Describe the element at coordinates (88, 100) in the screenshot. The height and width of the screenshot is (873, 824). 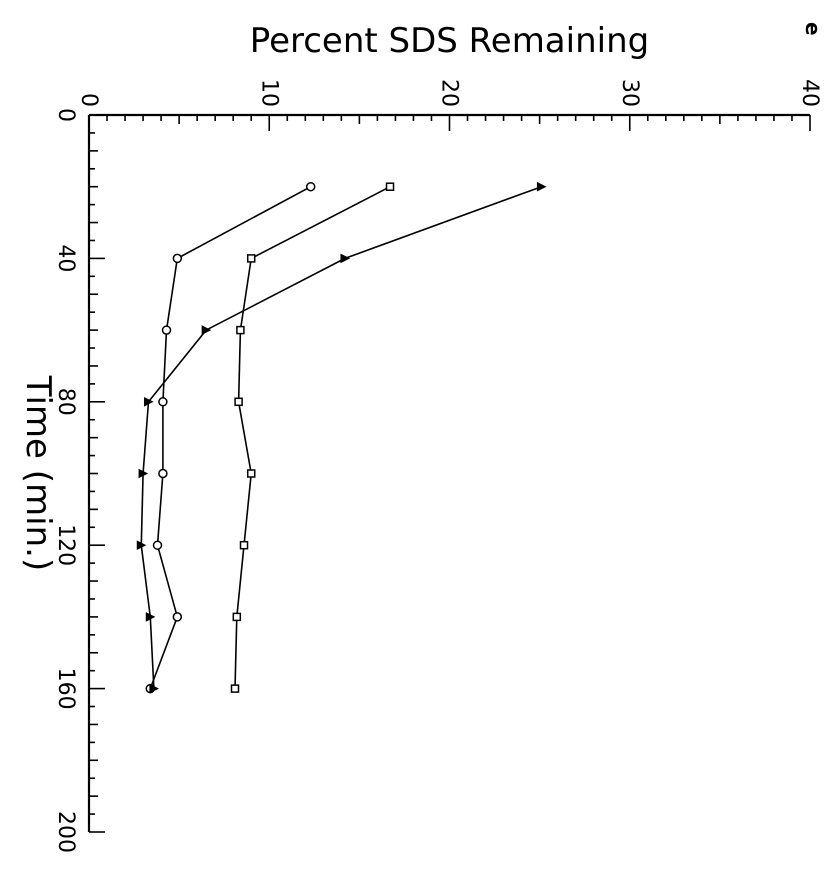
I see `y-tick-label: 0` at that location.